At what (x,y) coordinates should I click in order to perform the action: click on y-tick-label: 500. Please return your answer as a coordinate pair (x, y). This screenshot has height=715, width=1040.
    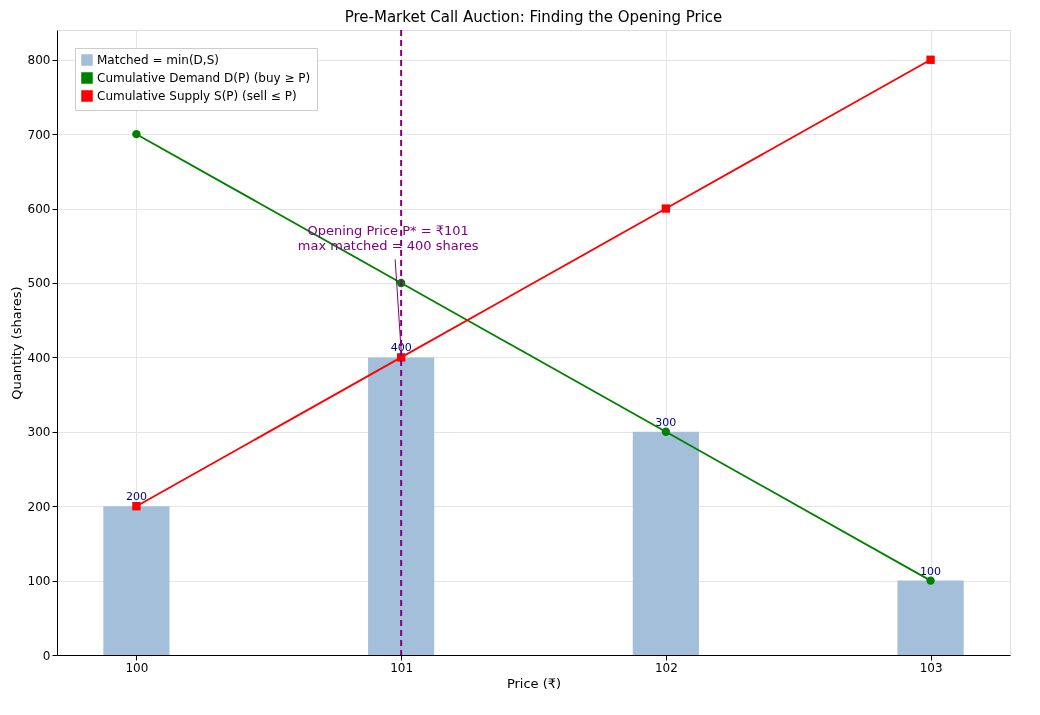
    Looking at the image, I should click on (39, 283).